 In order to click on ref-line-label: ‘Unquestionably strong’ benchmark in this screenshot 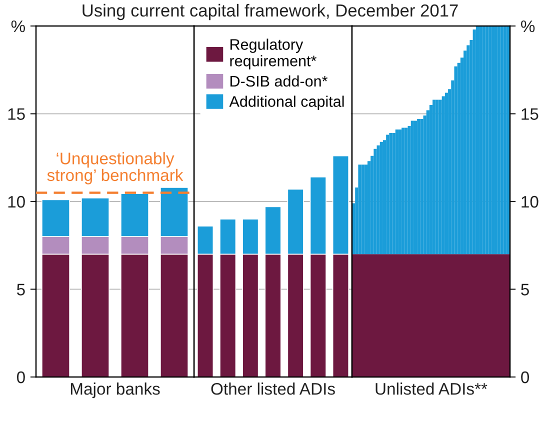, I will do `click(115, 168)`.